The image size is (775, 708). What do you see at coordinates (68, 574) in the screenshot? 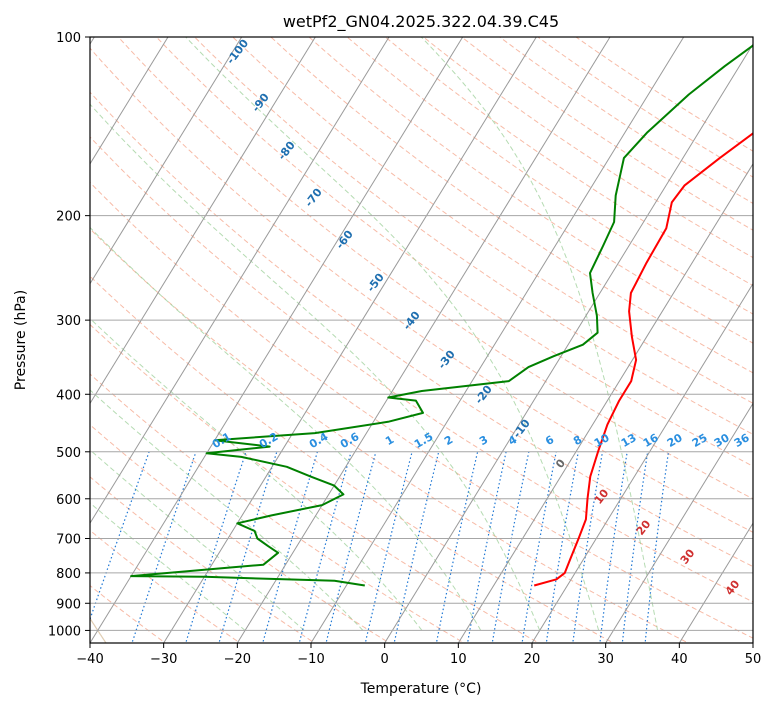
I see `y-tick-label: 800` at bounding box center [68, 574].